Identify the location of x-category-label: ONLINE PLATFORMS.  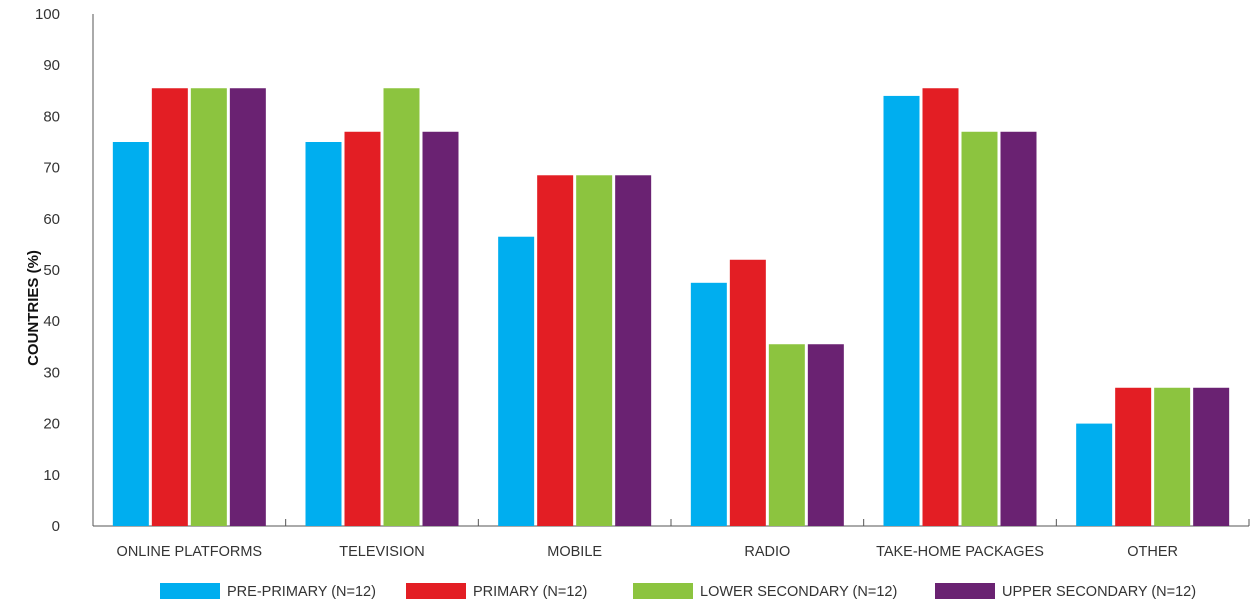
(190, 552).